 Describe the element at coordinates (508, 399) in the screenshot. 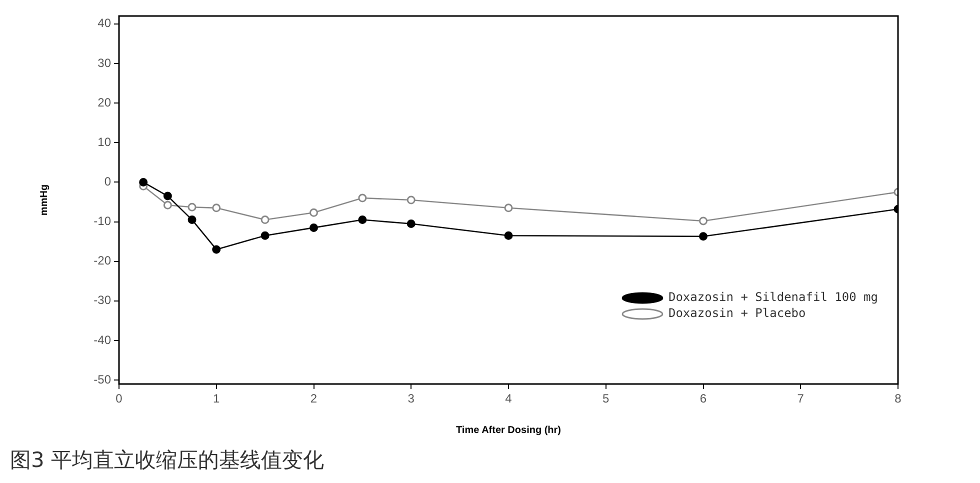

I see `x-tick-label: 4` at that location.